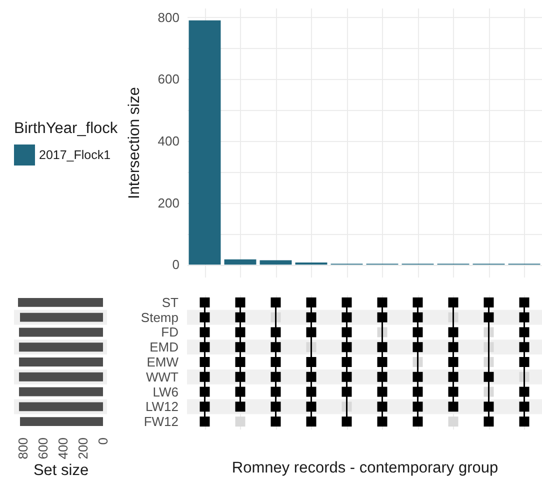 The width and height of the screenshot is (542, 484). Describe the element at coordinates (169, 17) in the screenshot. I see `y-tick-label: 800` at that location.